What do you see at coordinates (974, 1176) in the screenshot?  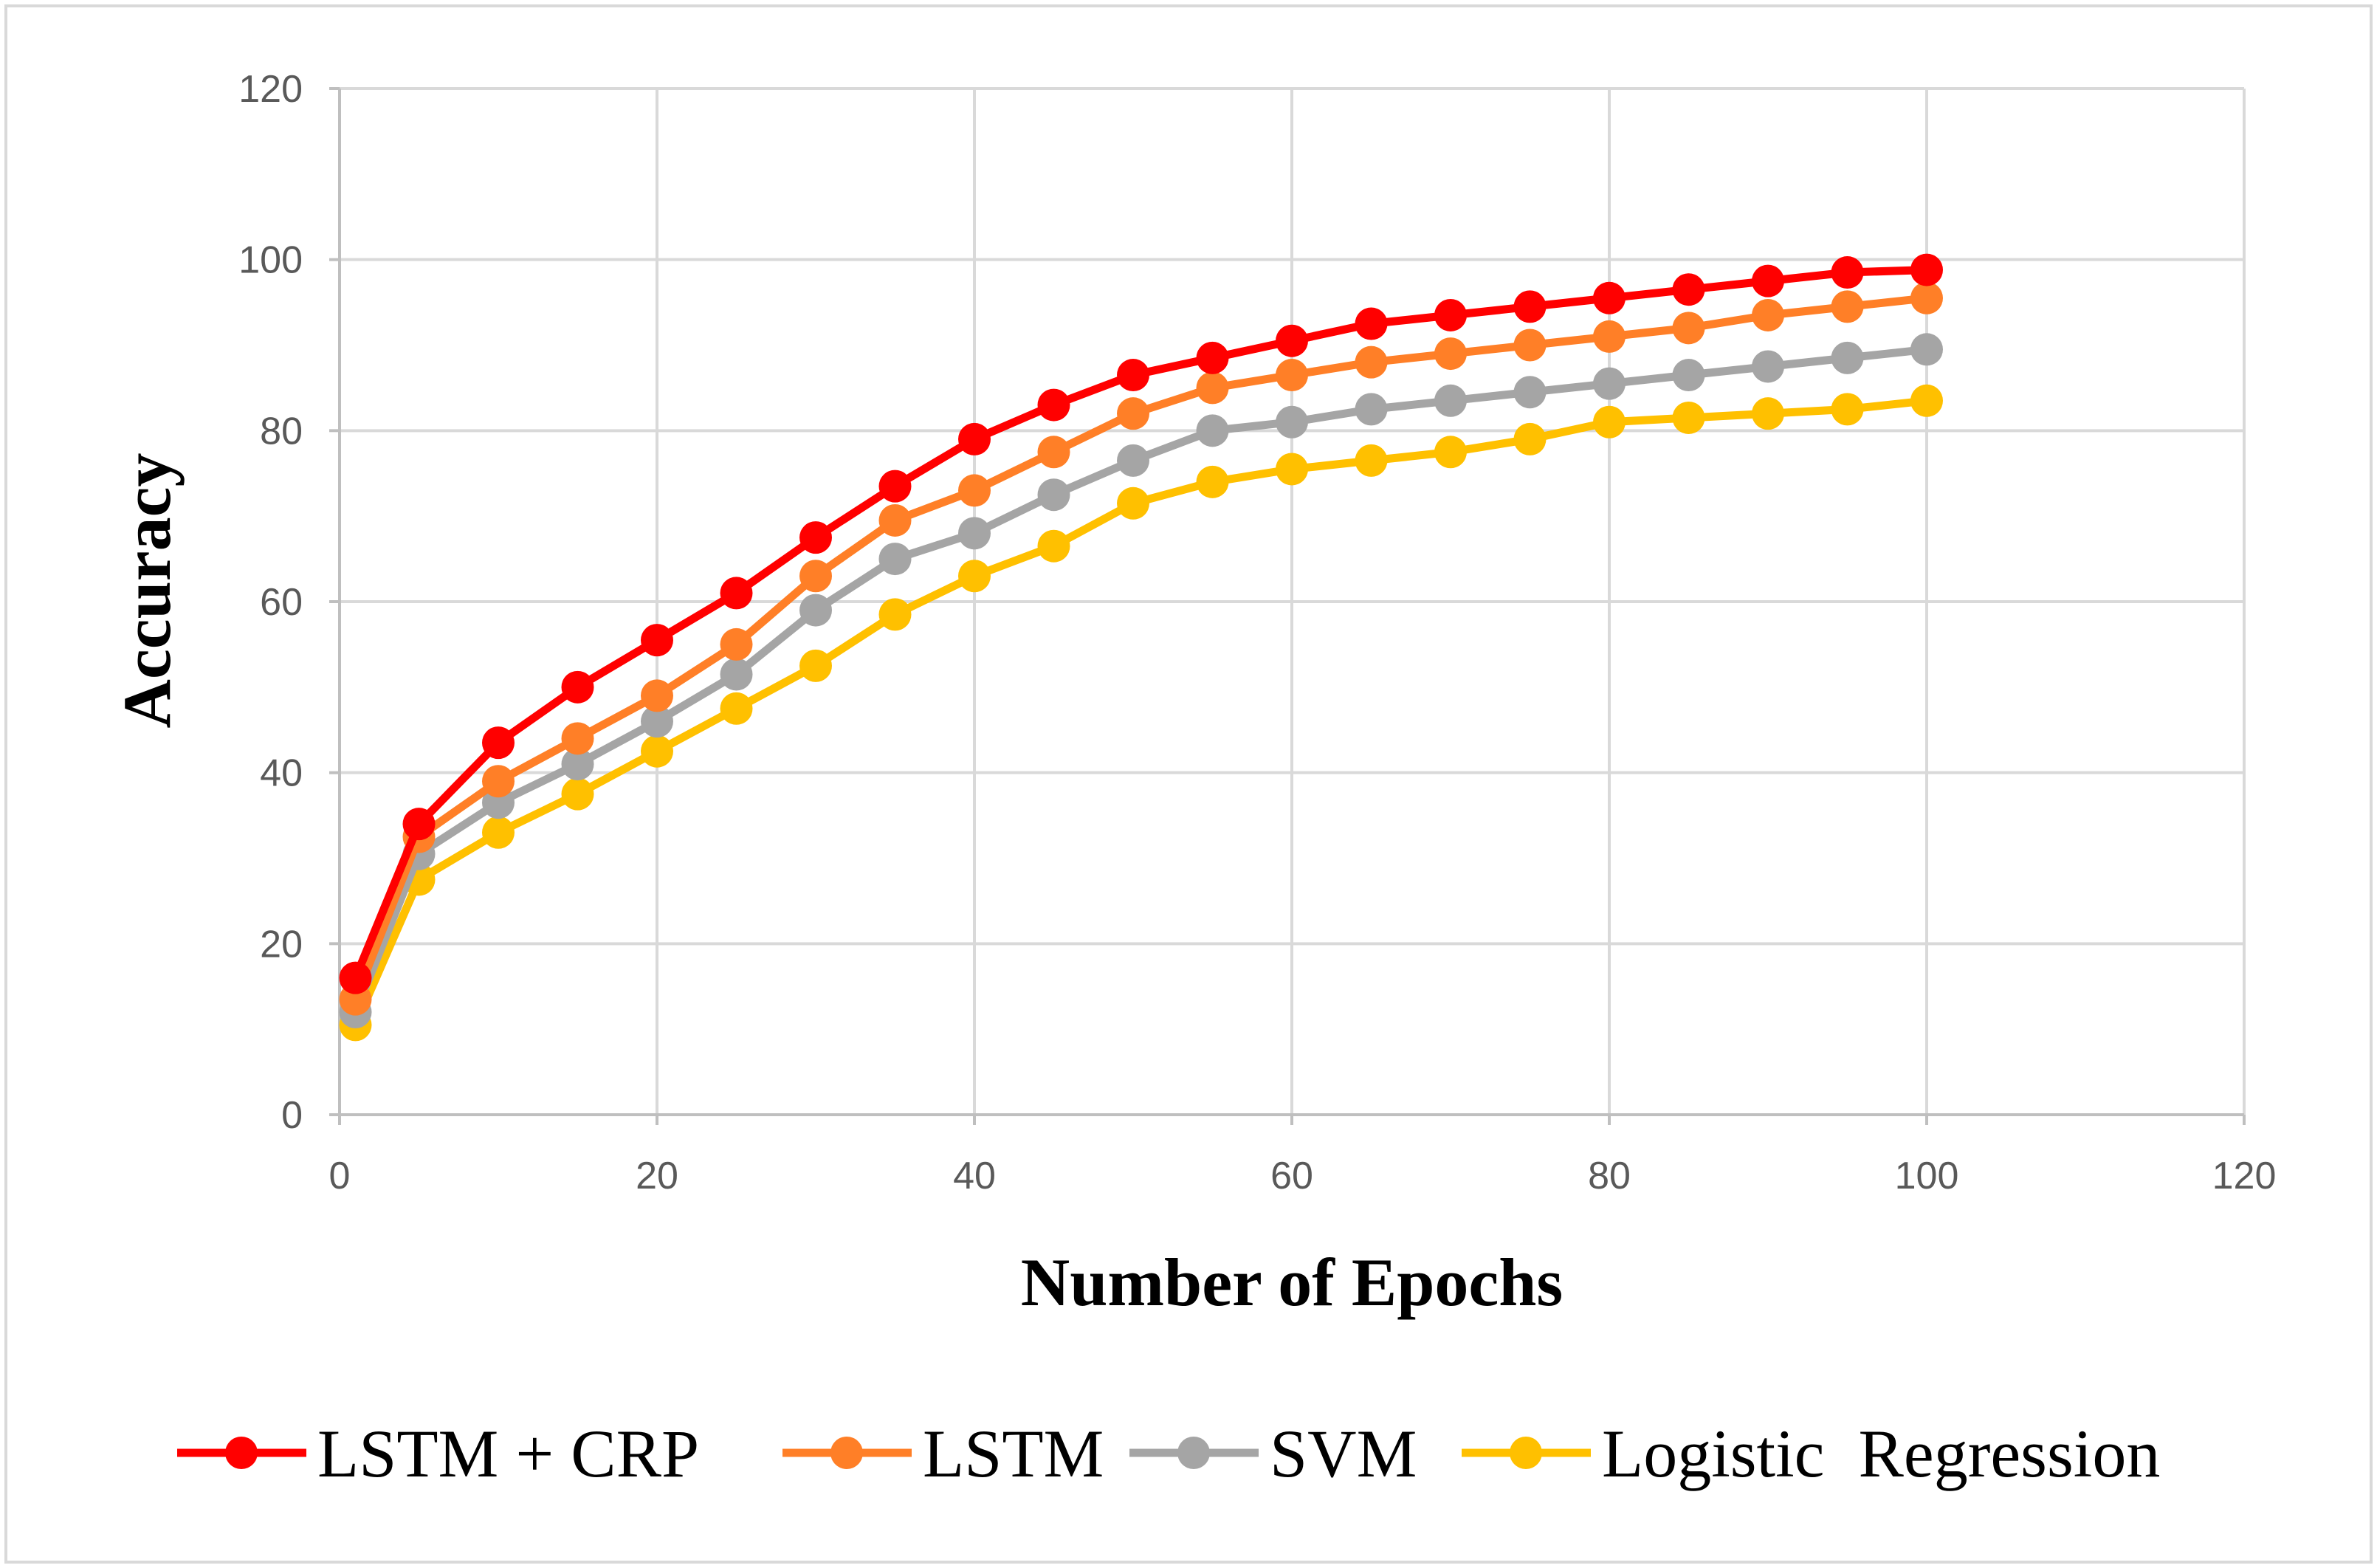 I see `x-tick-label: 40` at bounding box center [974, 1176].